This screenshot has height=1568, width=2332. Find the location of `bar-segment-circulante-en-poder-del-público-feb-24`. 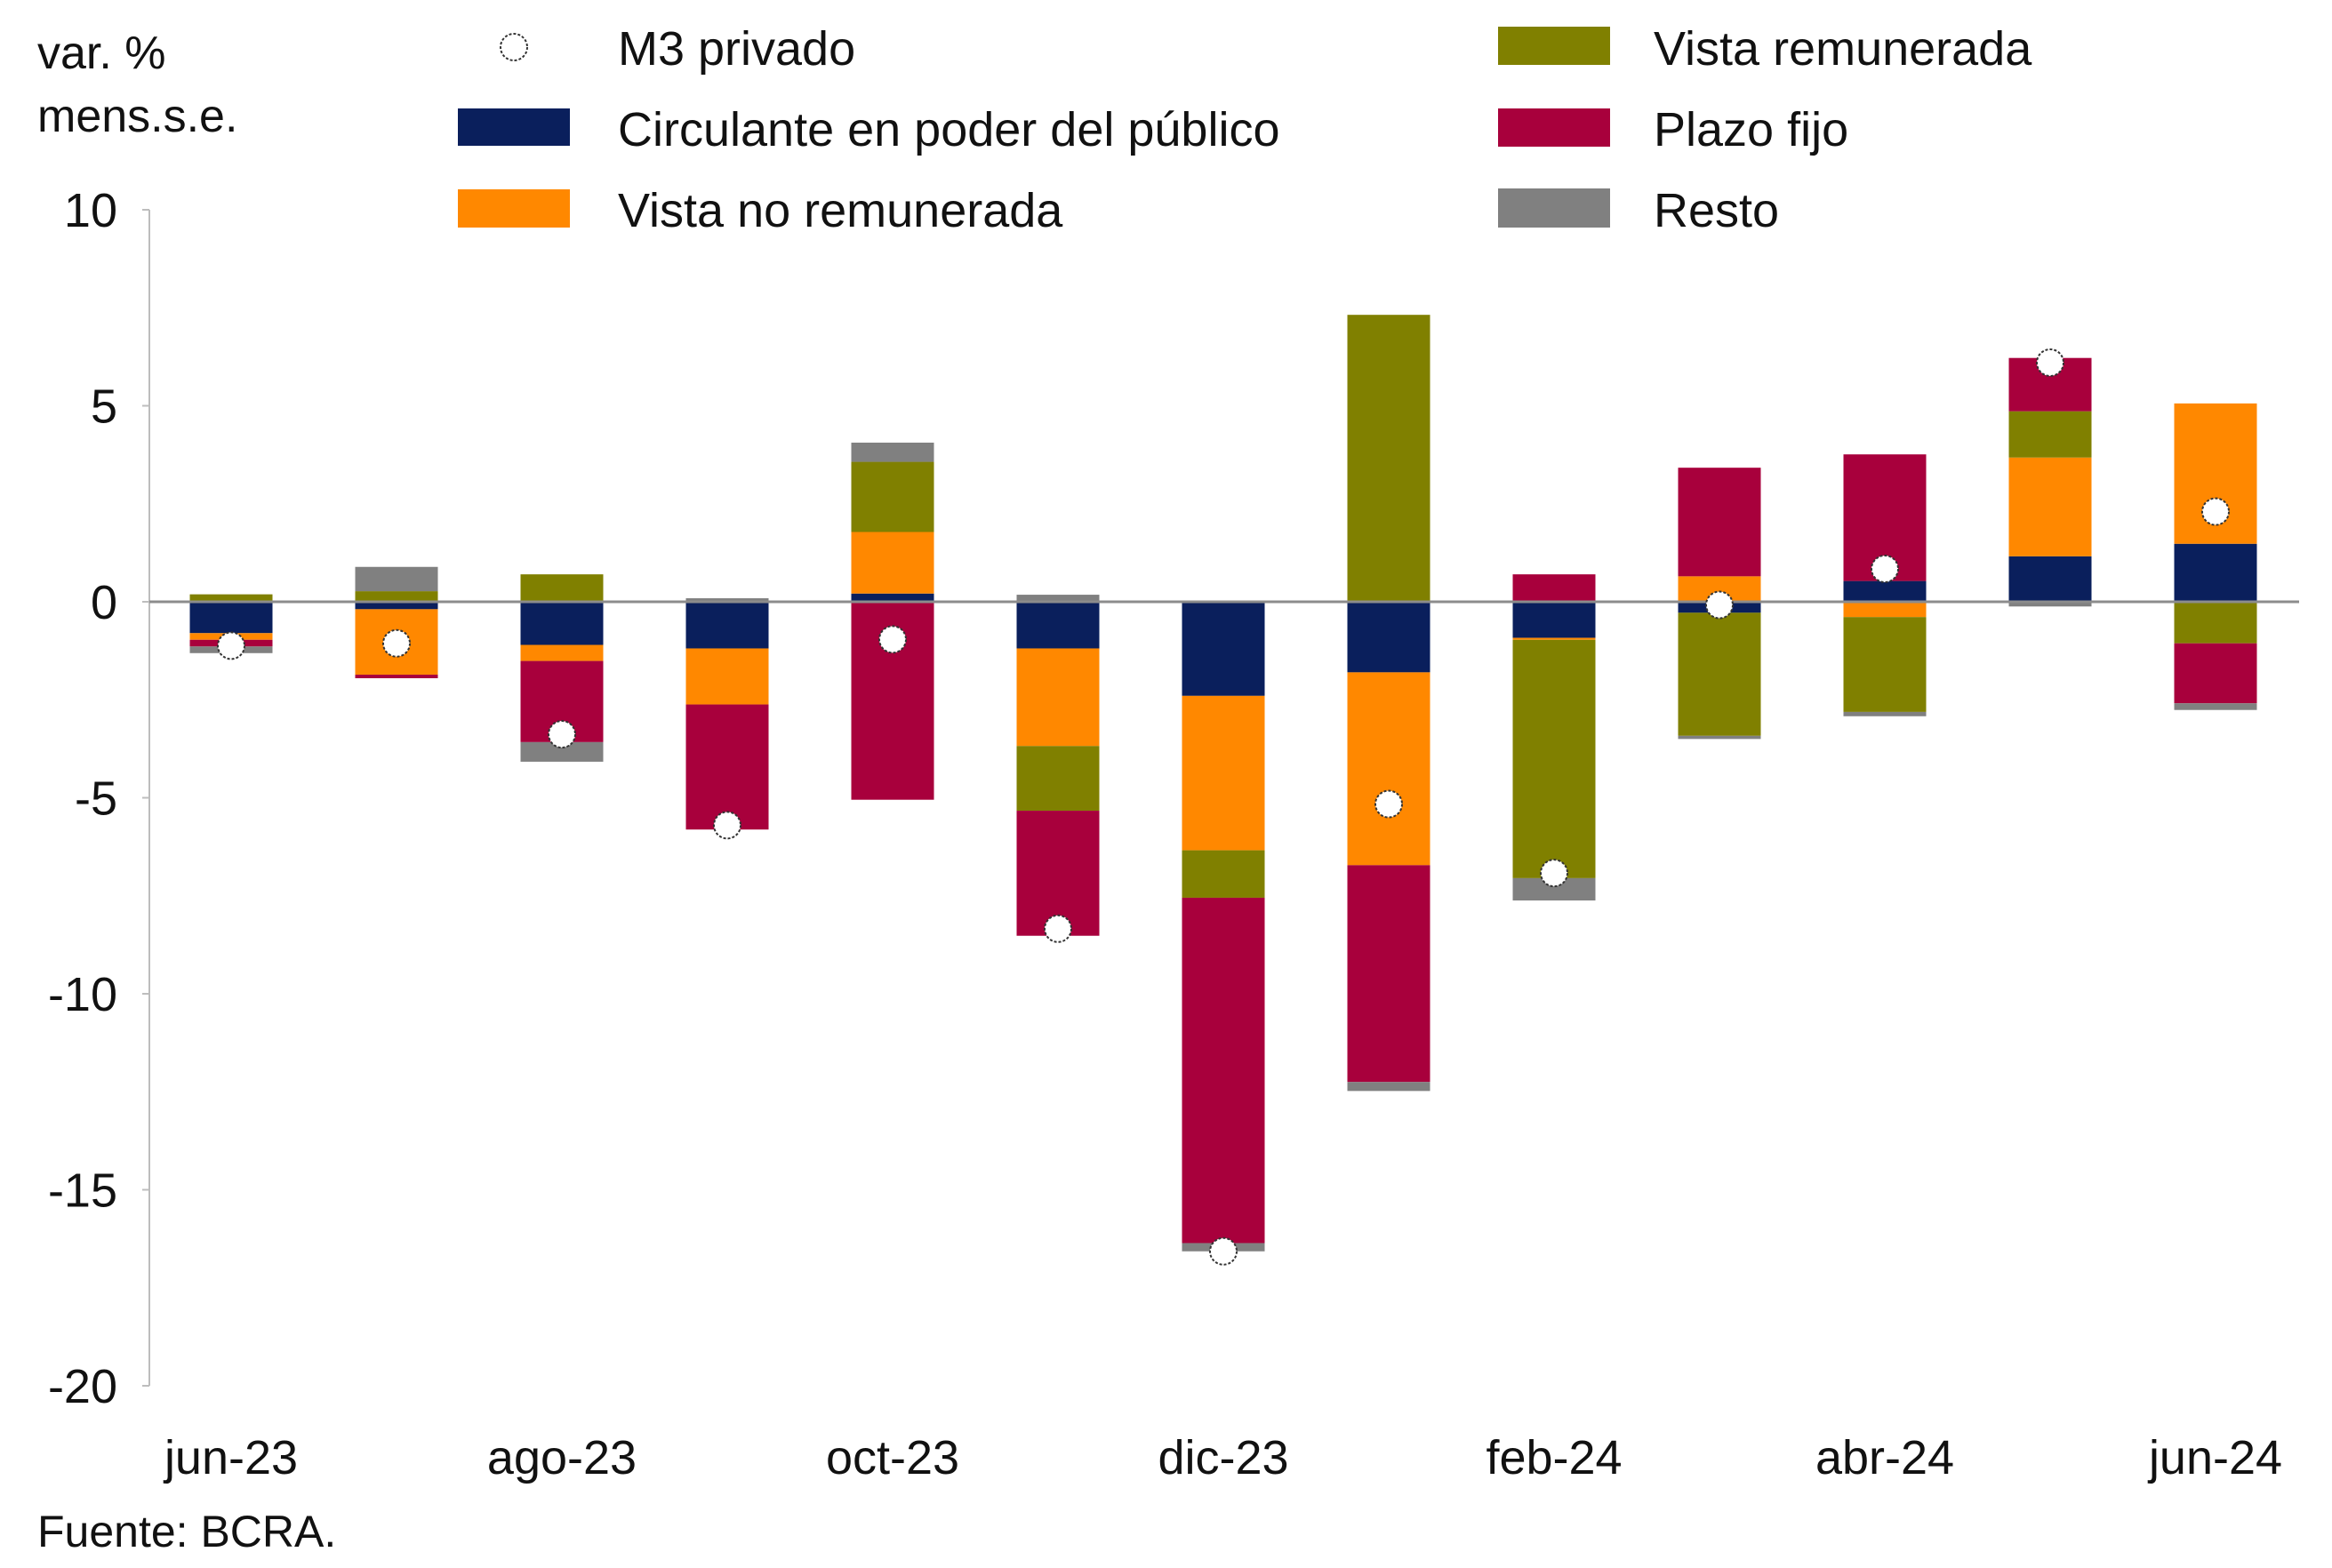

bar-segment-circulante-en-poder-del-público-feb-24 is located at coordinates (1554, 620).